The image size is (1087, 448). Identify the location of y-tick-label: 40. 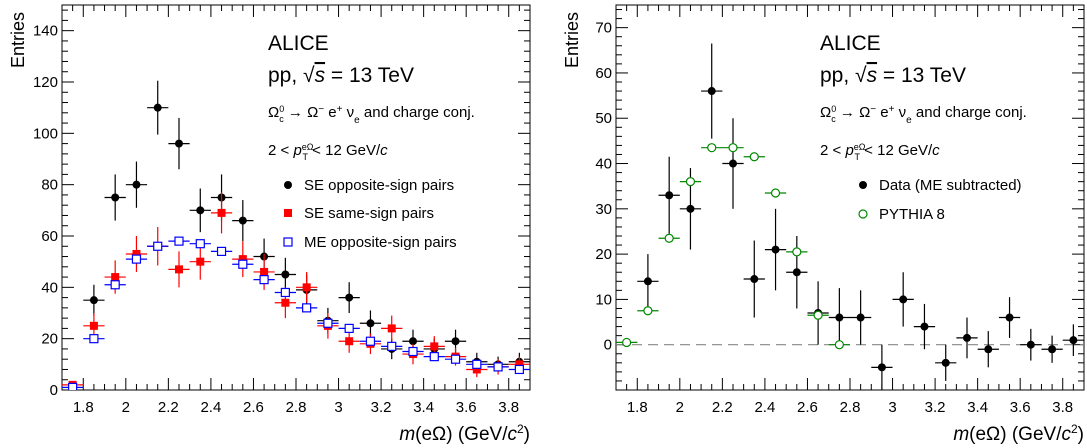
(603, 164).